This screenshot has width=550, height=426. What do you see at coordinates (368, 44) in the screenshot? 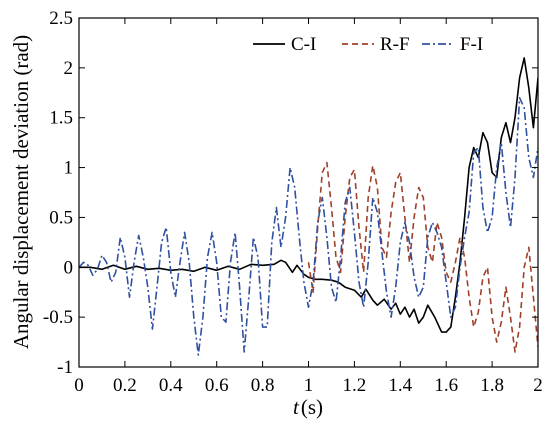
I see `legend: C-I R-F F-I` at bounding box center [368, 44].